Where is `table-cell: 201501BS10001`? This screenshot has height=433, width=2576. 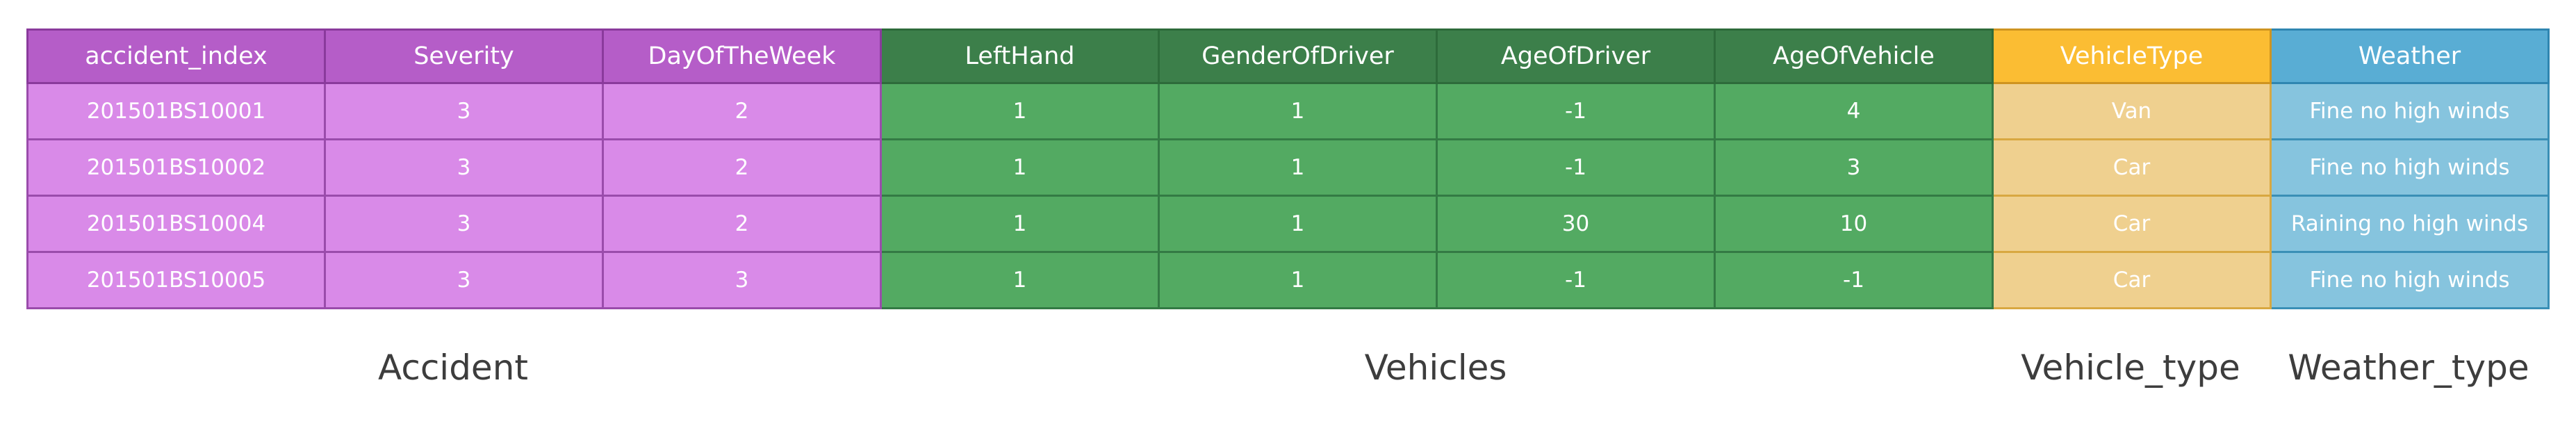
table-cell: 201501BS10001 is located at coordinates (176, 111).